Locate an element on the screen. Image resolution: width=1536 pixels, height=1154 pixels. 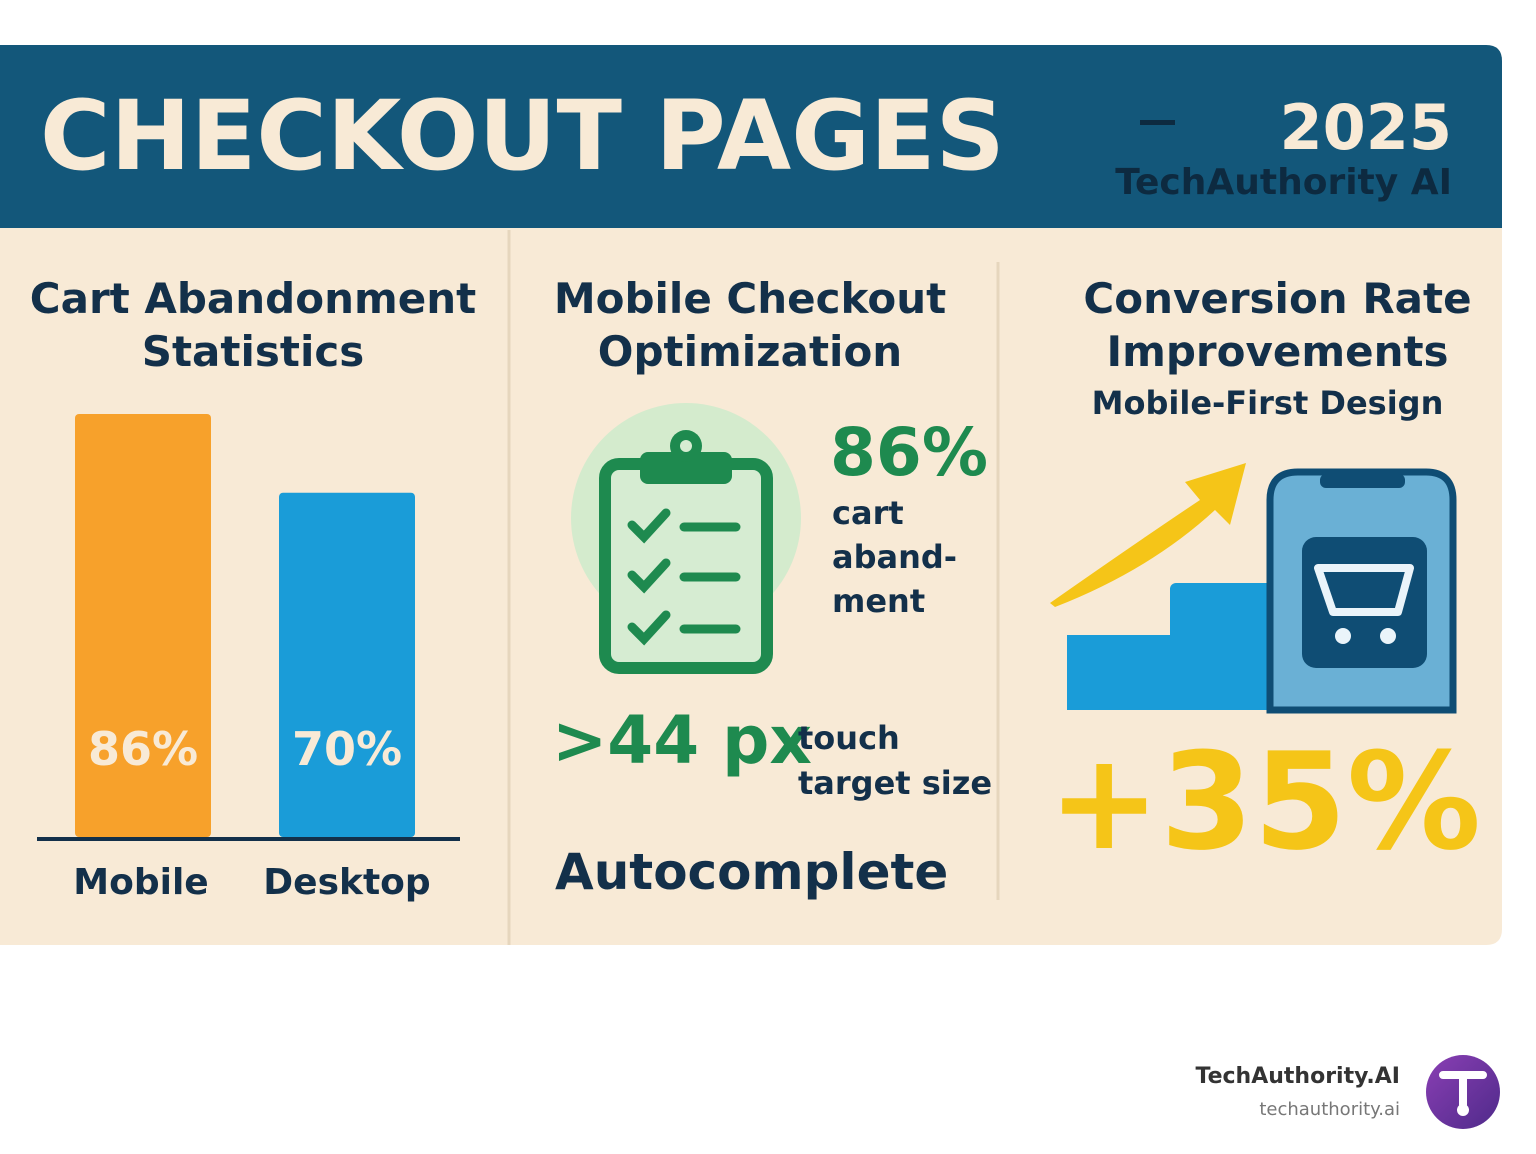
header-brand: TechAuthority AI is located at coordinates (1283, 182).